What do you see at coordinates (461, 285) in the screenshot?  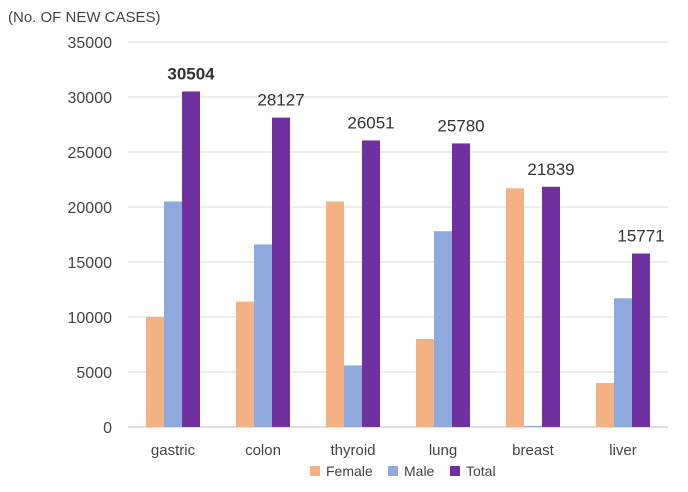 I see `bar-total-lung` at bounding box center [461, 285].